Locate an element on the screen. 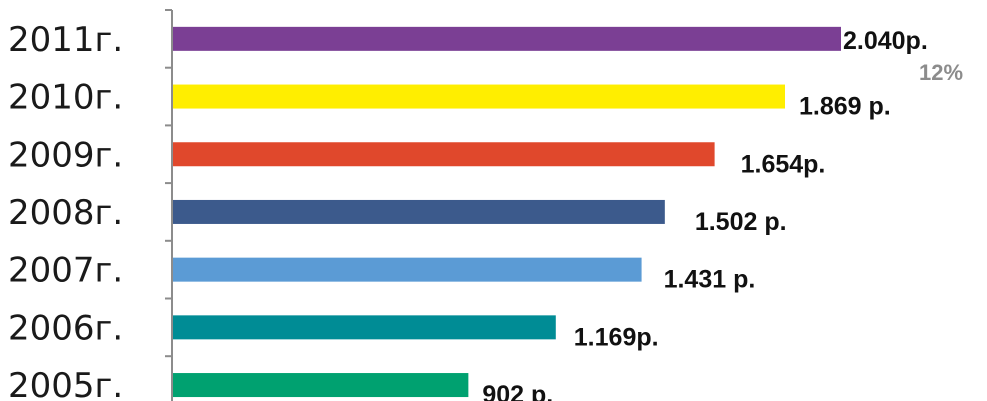 The height and width of the screenshot is (401, 987). category-label-5: 2006г. is located at coordinates (65, 328).